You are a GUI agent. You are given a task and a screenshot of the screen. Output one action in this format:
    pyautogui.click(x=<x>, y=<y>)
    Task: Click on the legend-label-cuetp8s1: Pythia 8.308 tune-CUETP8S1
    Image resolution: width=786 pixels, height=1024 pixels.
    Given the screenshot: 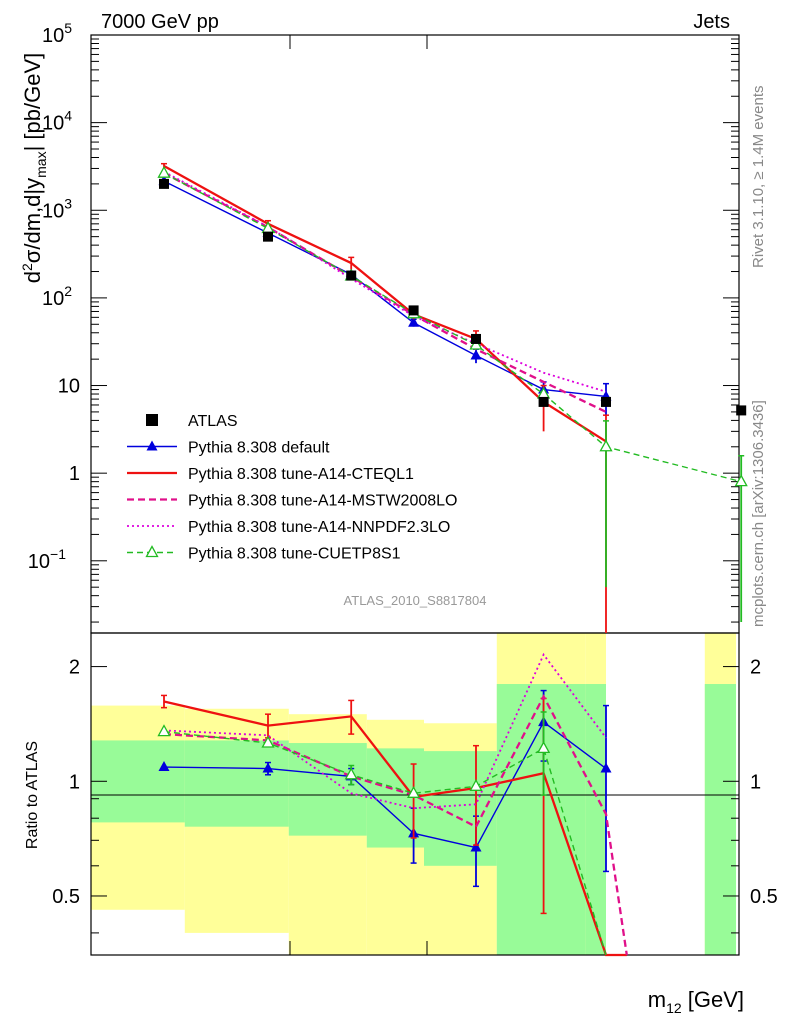 What is the action you would take?
    pyautogui.click(x=294, y=554)
    